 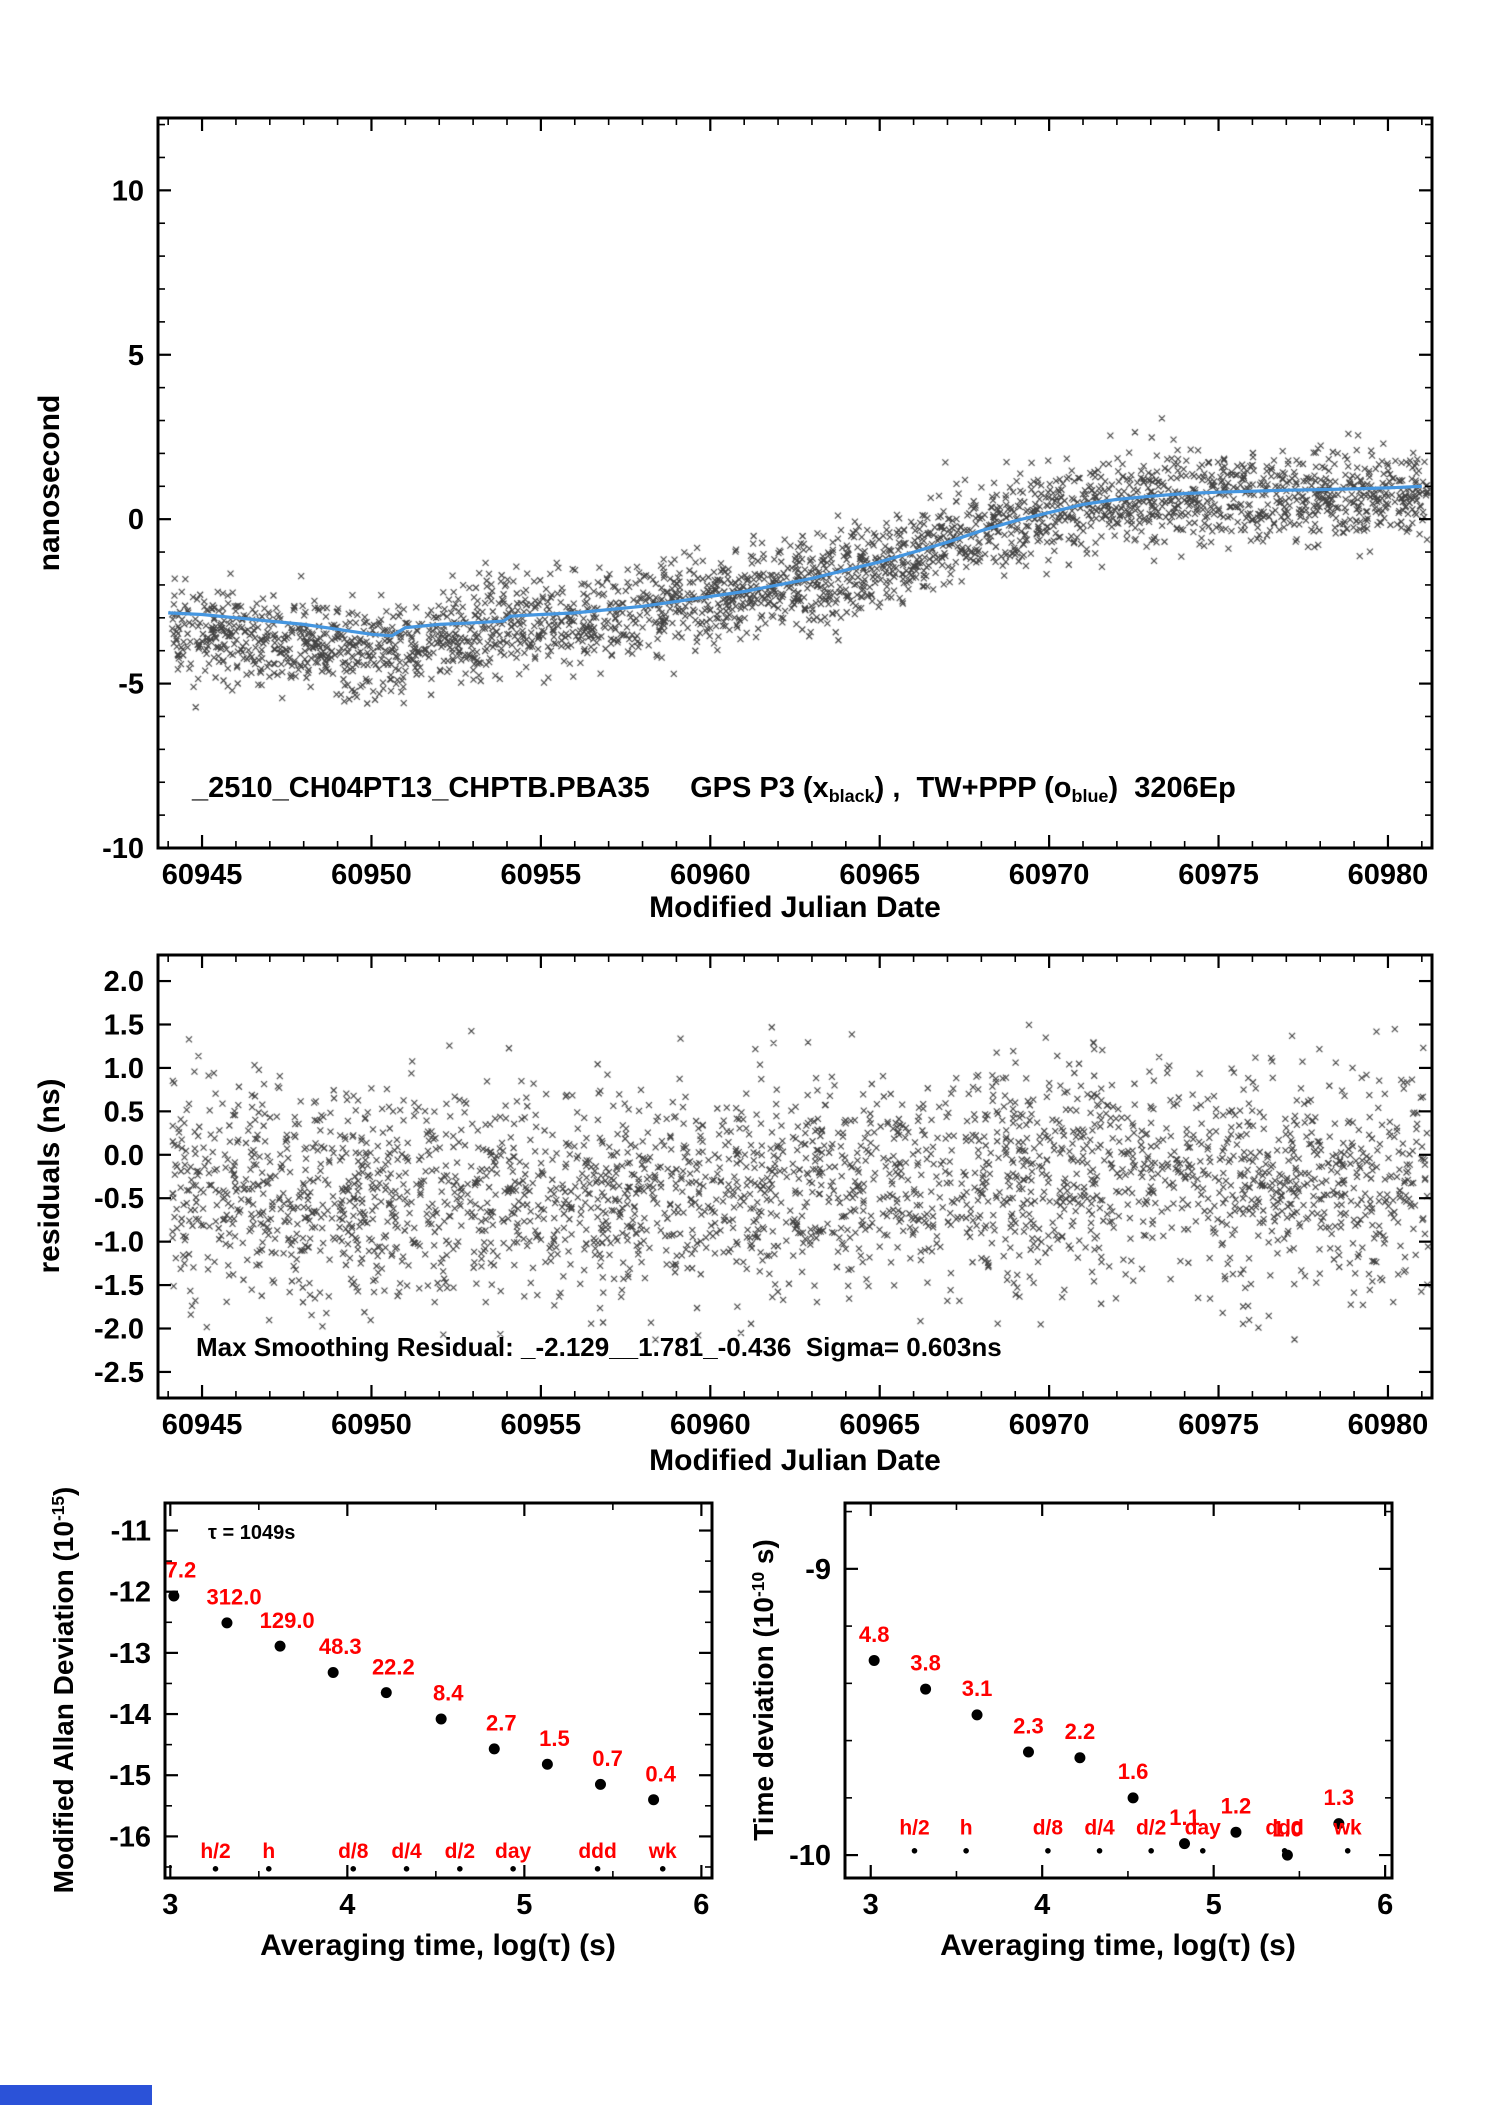 What do you see at coordinates (1118, 1690) in the screenshot?
I see `plot-border` at bounding box center [1118, 1690].